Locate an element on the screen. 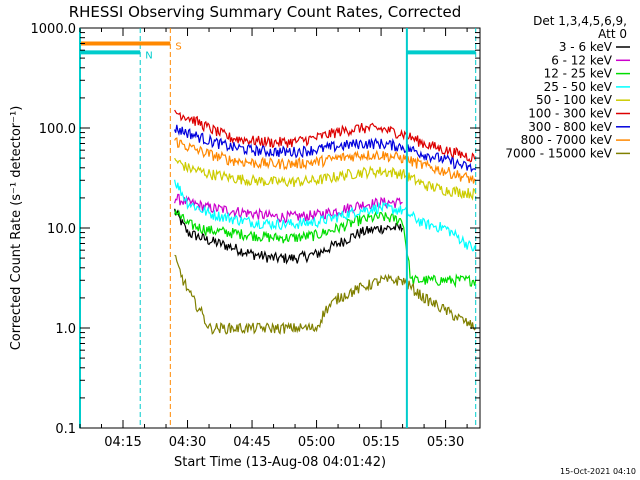 The width and height of the screenshot is (640, 480). legend-label-7: 800 - 7000 keV is located at coordinates (567, 140).